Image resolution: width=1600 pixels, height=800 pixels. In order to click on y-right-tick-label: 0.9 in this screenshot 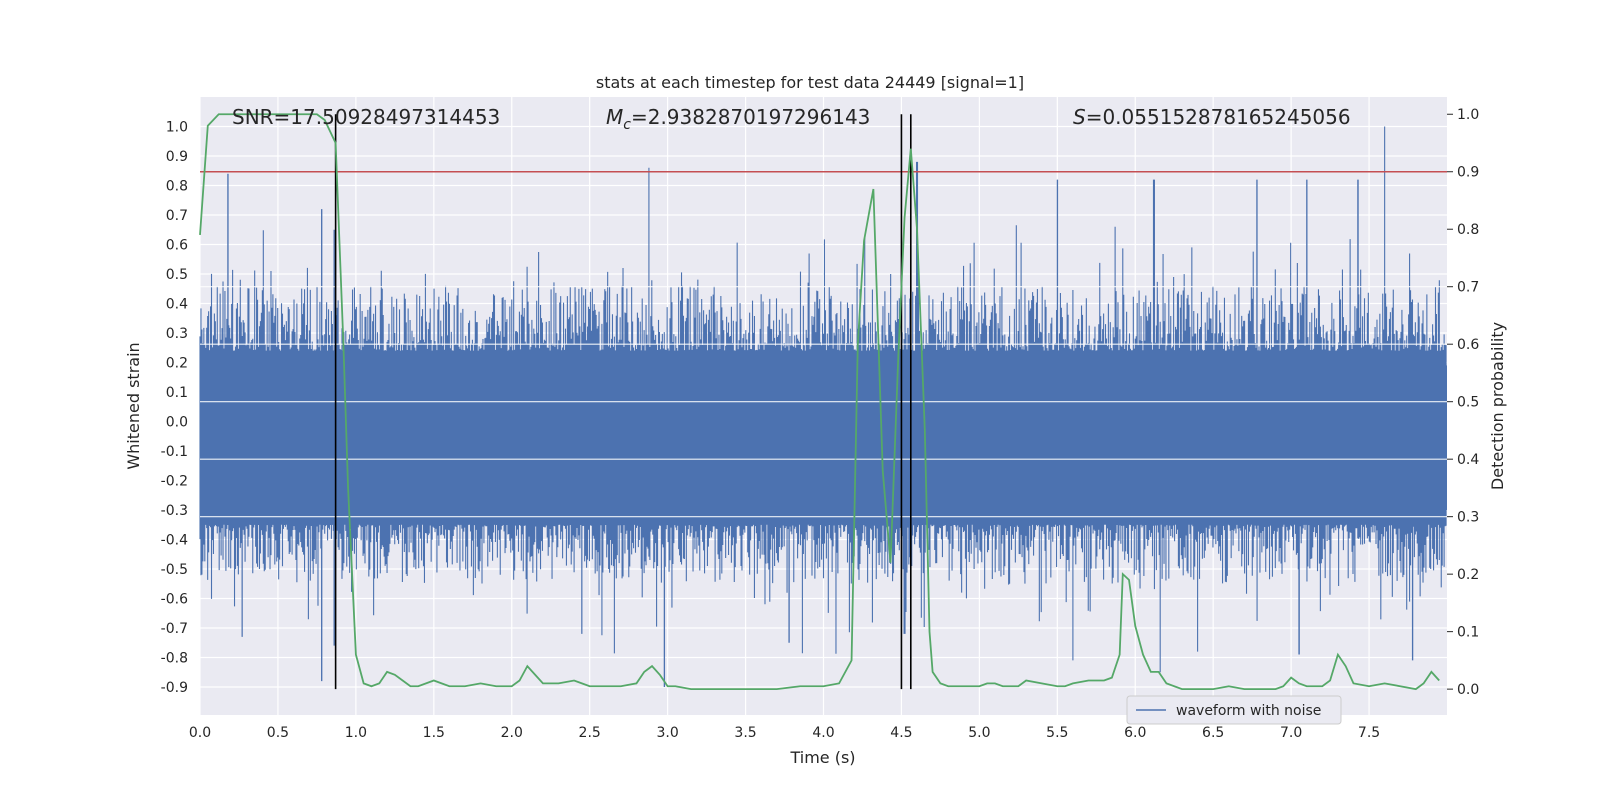, I will do `click(1468, 173)`.